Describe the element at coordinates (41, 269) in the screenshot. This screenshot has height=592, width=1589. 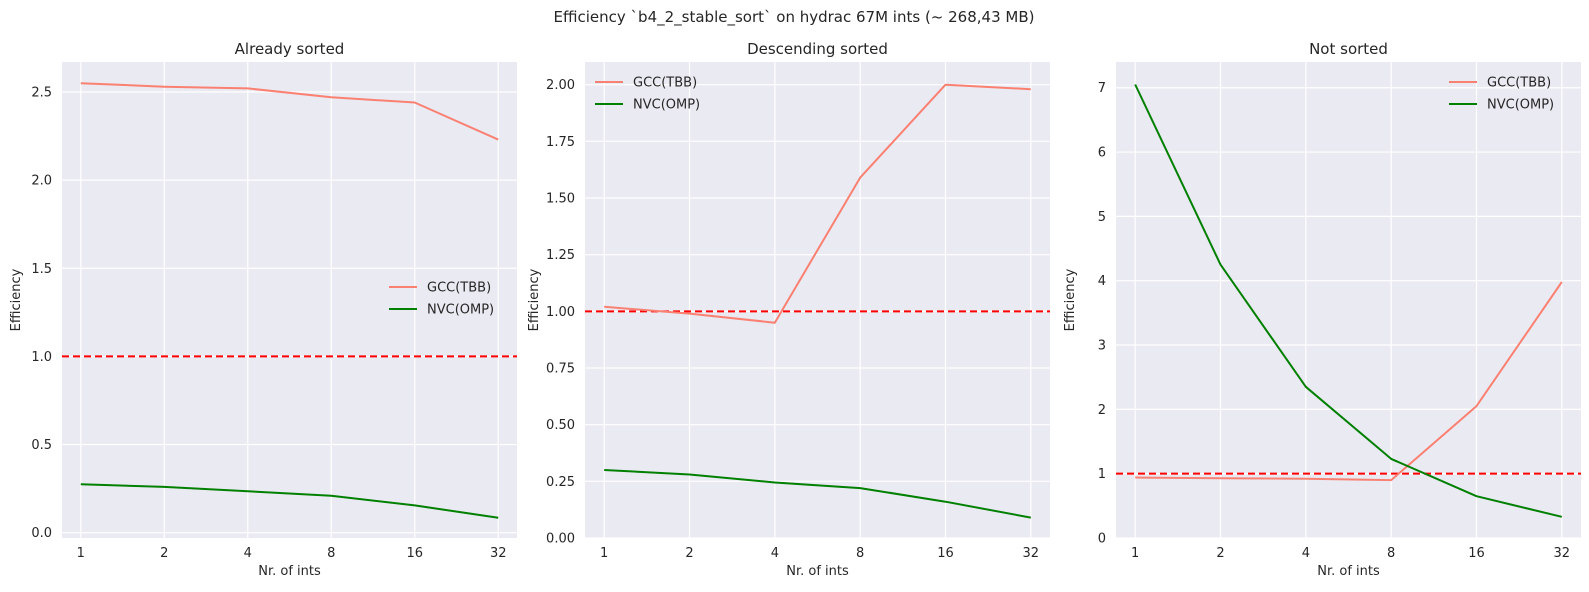
I see `y-tick-label: 1.5` at that location.